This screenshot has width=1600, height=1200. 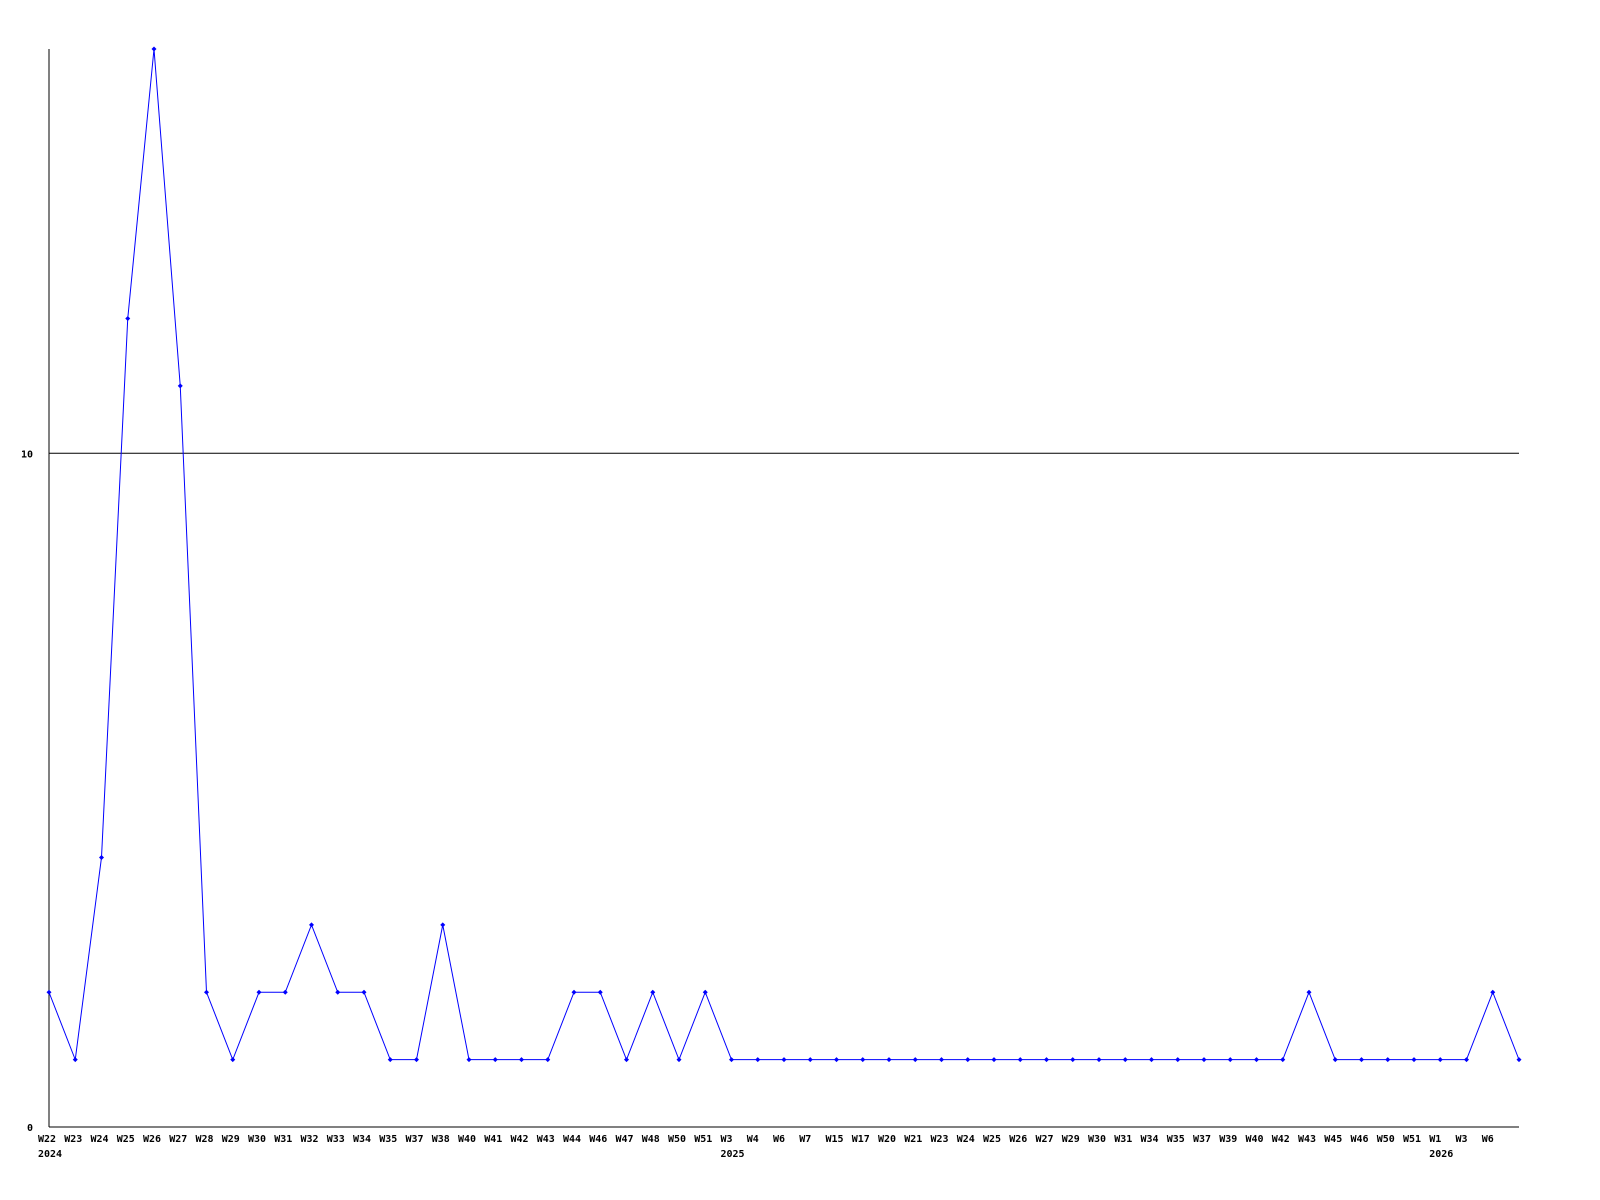 I want to click on x-tick-label: W31, so click(x=283, y=1139).